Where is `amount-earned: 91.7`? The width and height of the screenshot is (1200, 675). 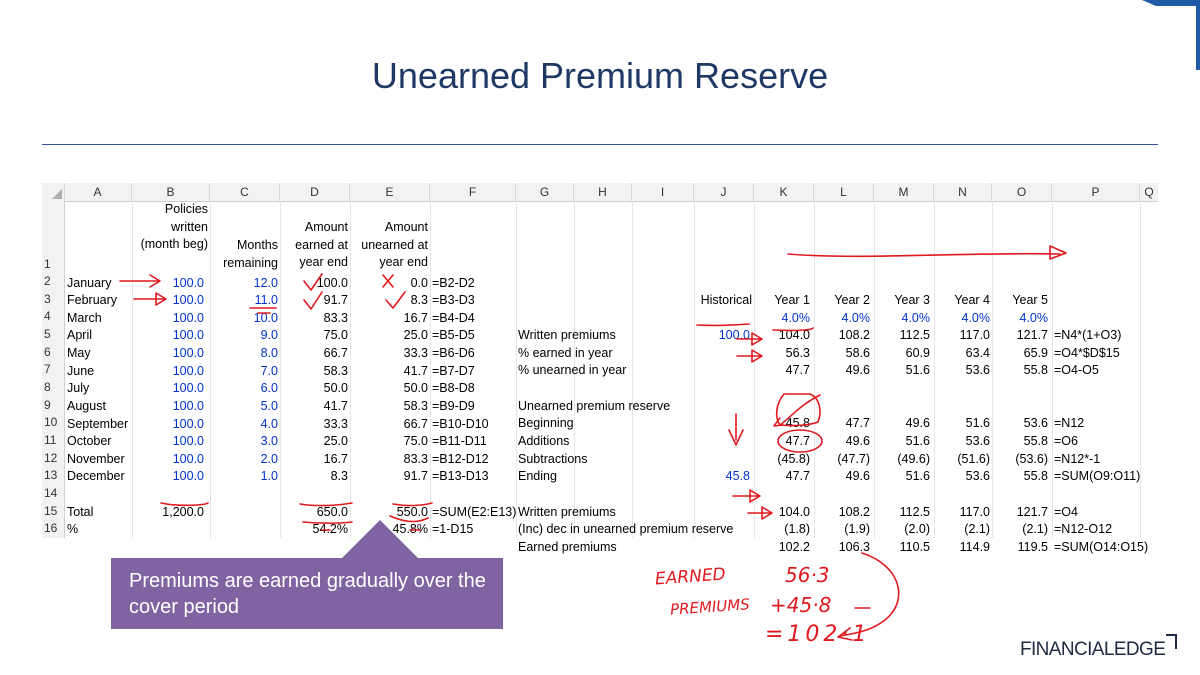
amount-earned: 91.7 is located at coordinates (335, 300).